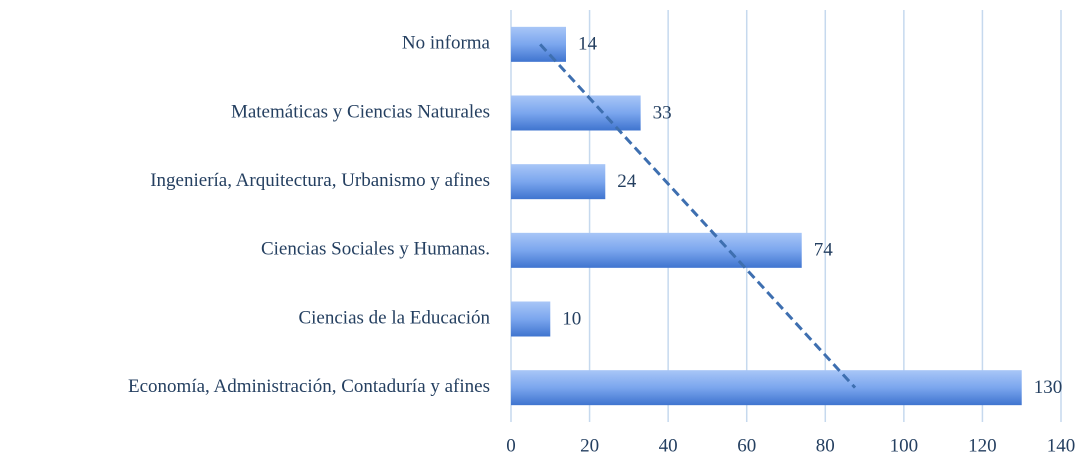 This screenshot has height=464, width=1083. I want to click on x-tick-label: 100, so click(904, 445).